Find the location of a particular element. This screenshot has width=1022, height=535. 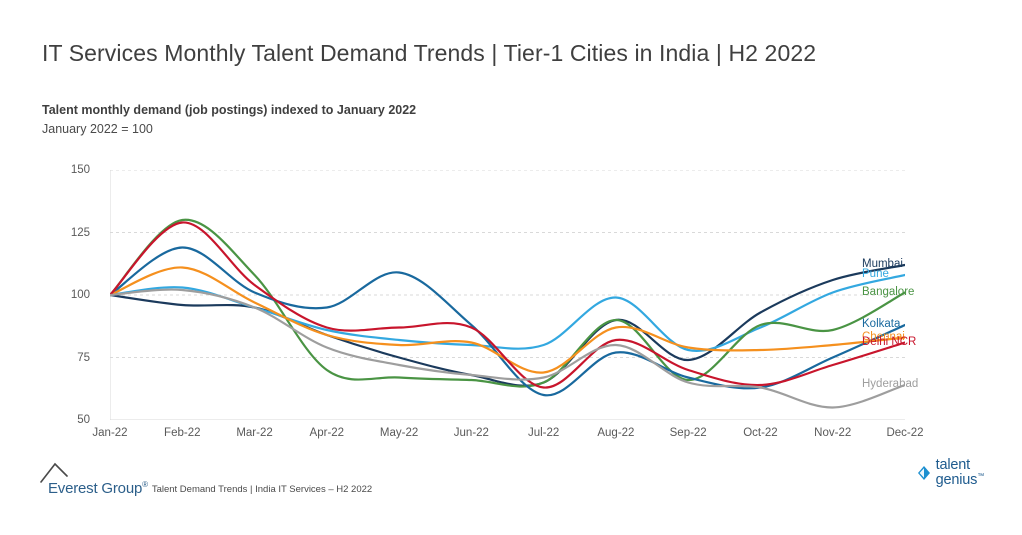

x-axis-tick: Dec-22 is located at coordinates (905, 433).